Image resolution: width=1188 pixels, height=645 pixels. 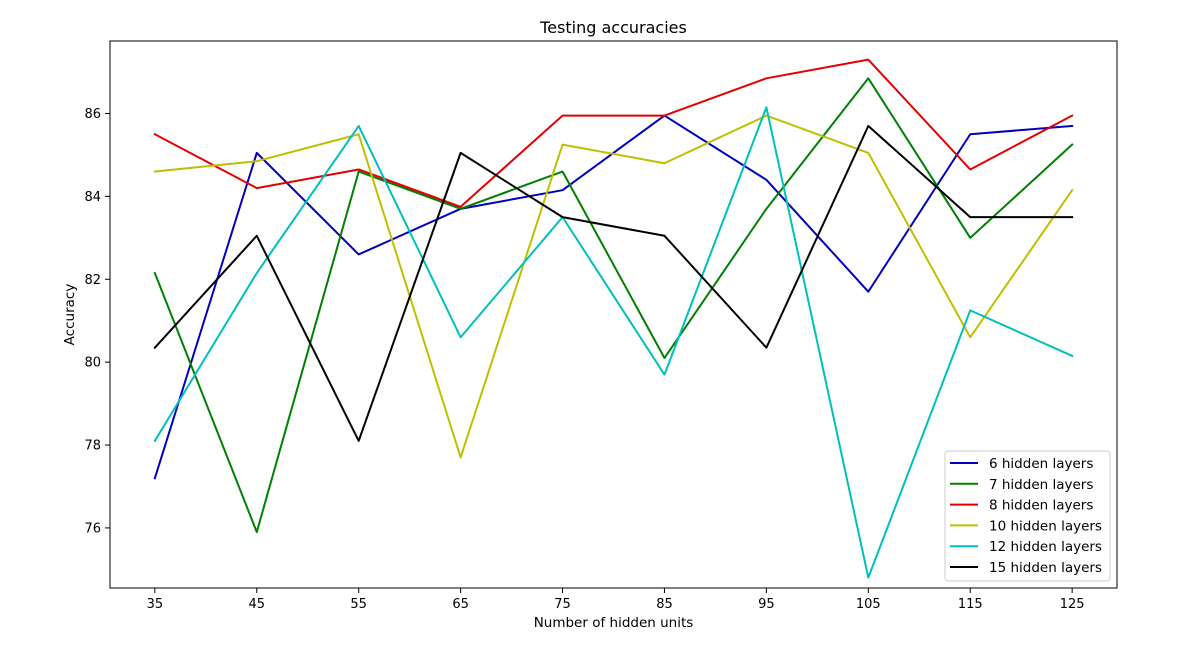 I want to click on x-axis: 35 45 55 65 75 85 95 105 115 125, so click(x=616, y=600).